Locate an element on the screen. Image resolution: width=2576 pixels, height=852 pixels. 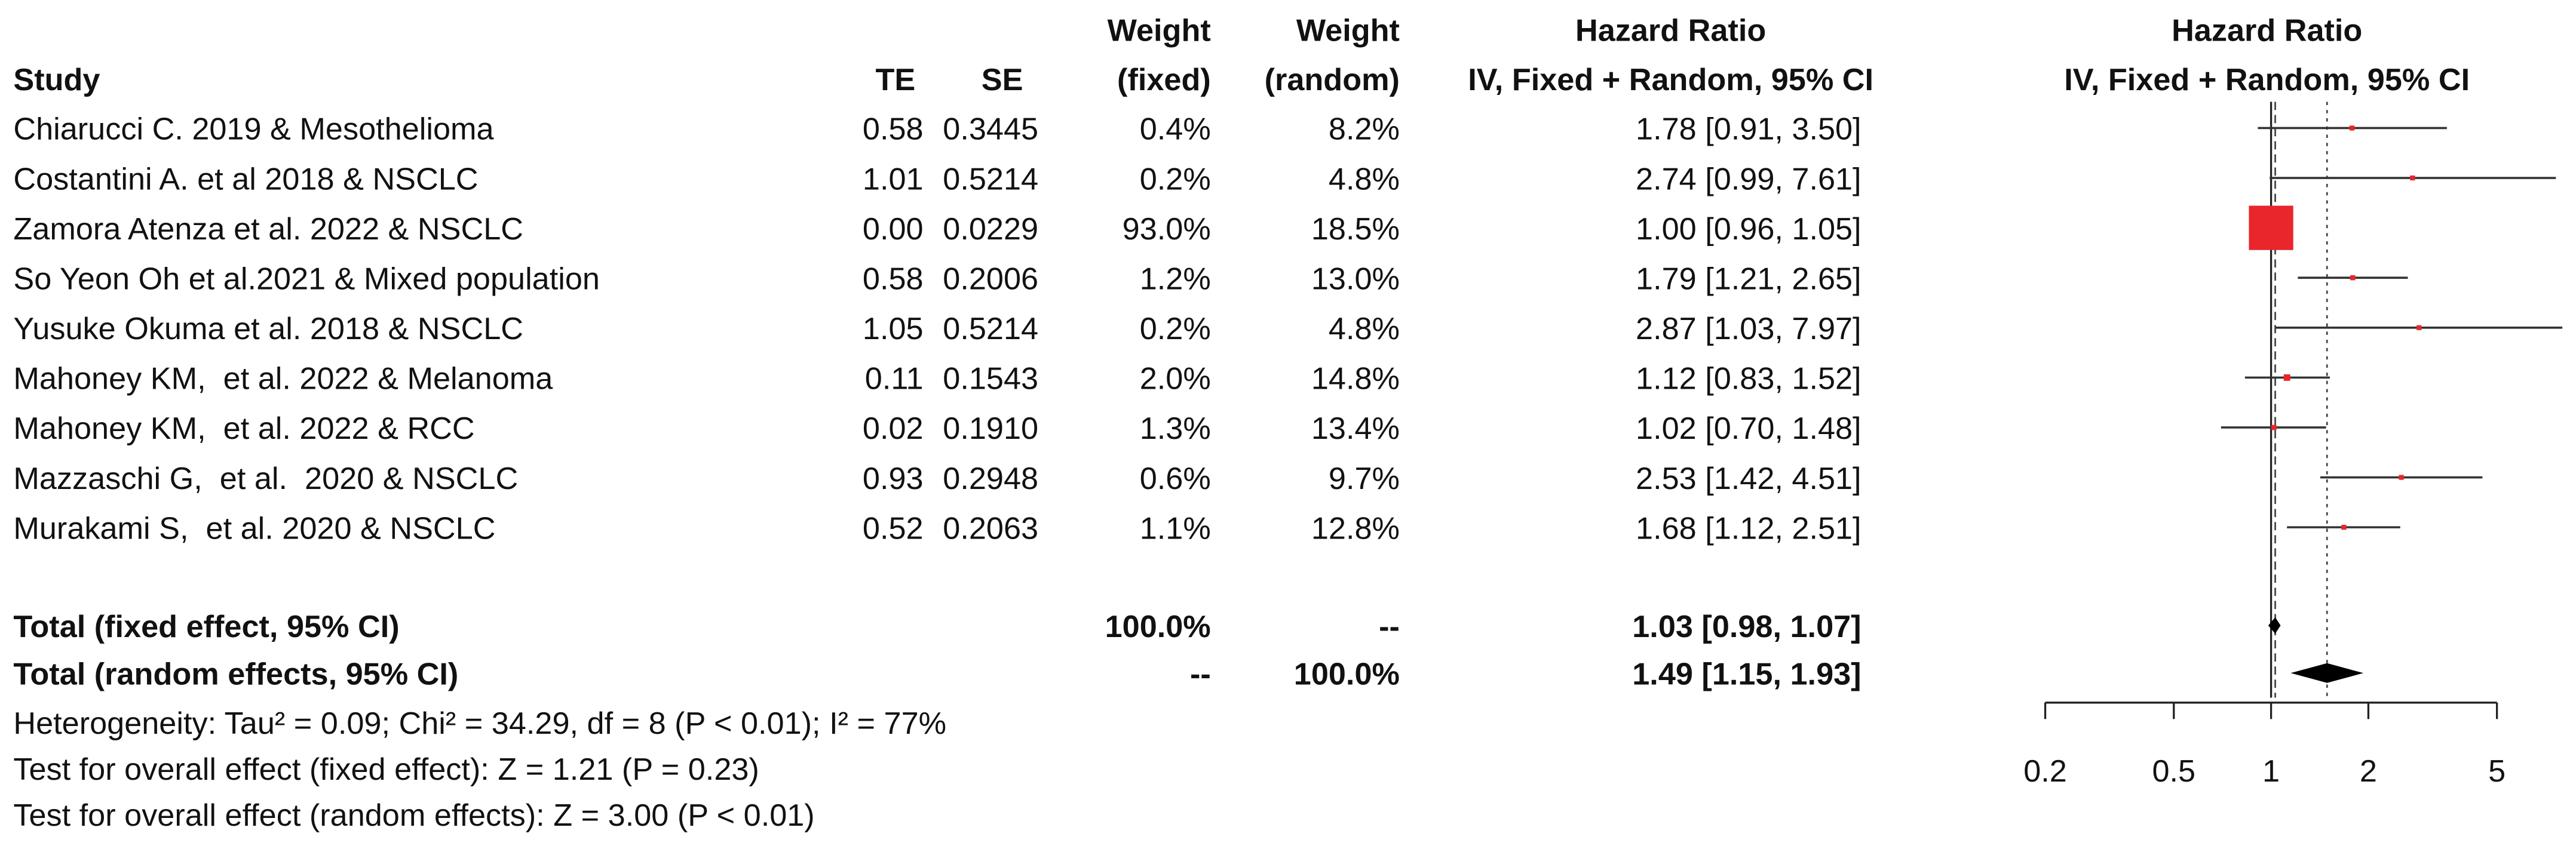
header-se: SE is located at coordinates (1003, 80).